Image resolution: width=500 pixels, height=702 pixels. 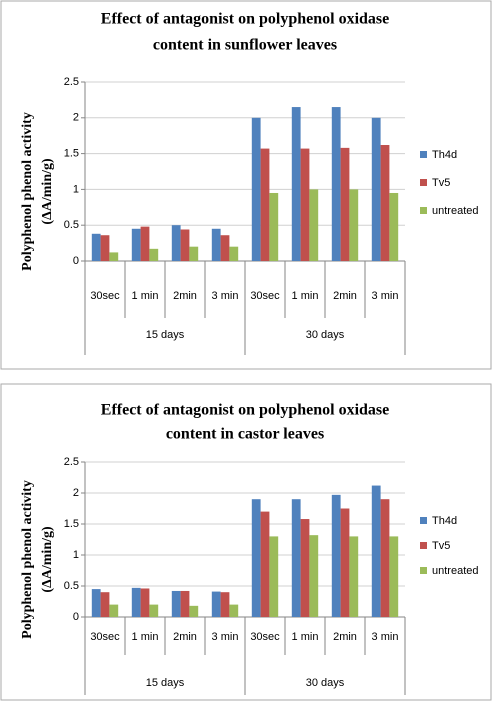 I want to click on chart-title: content in castor leaves, so click(x=245, y=434).